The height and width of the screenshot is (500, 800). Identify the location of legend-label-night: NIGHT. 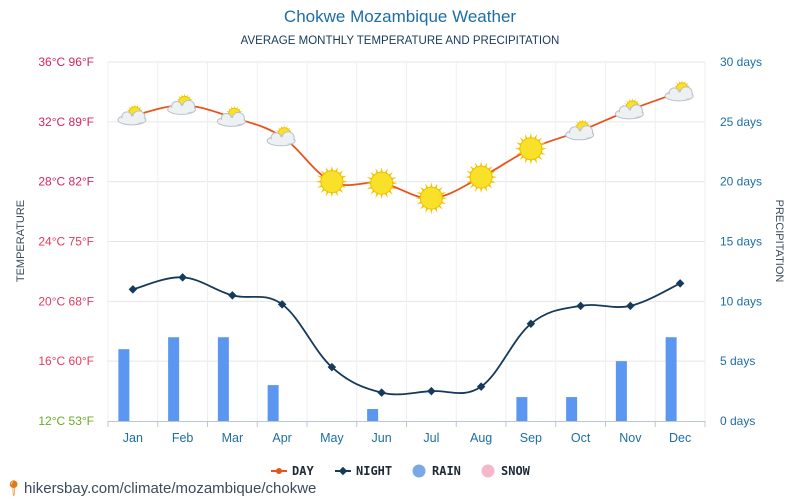
(374, 471).